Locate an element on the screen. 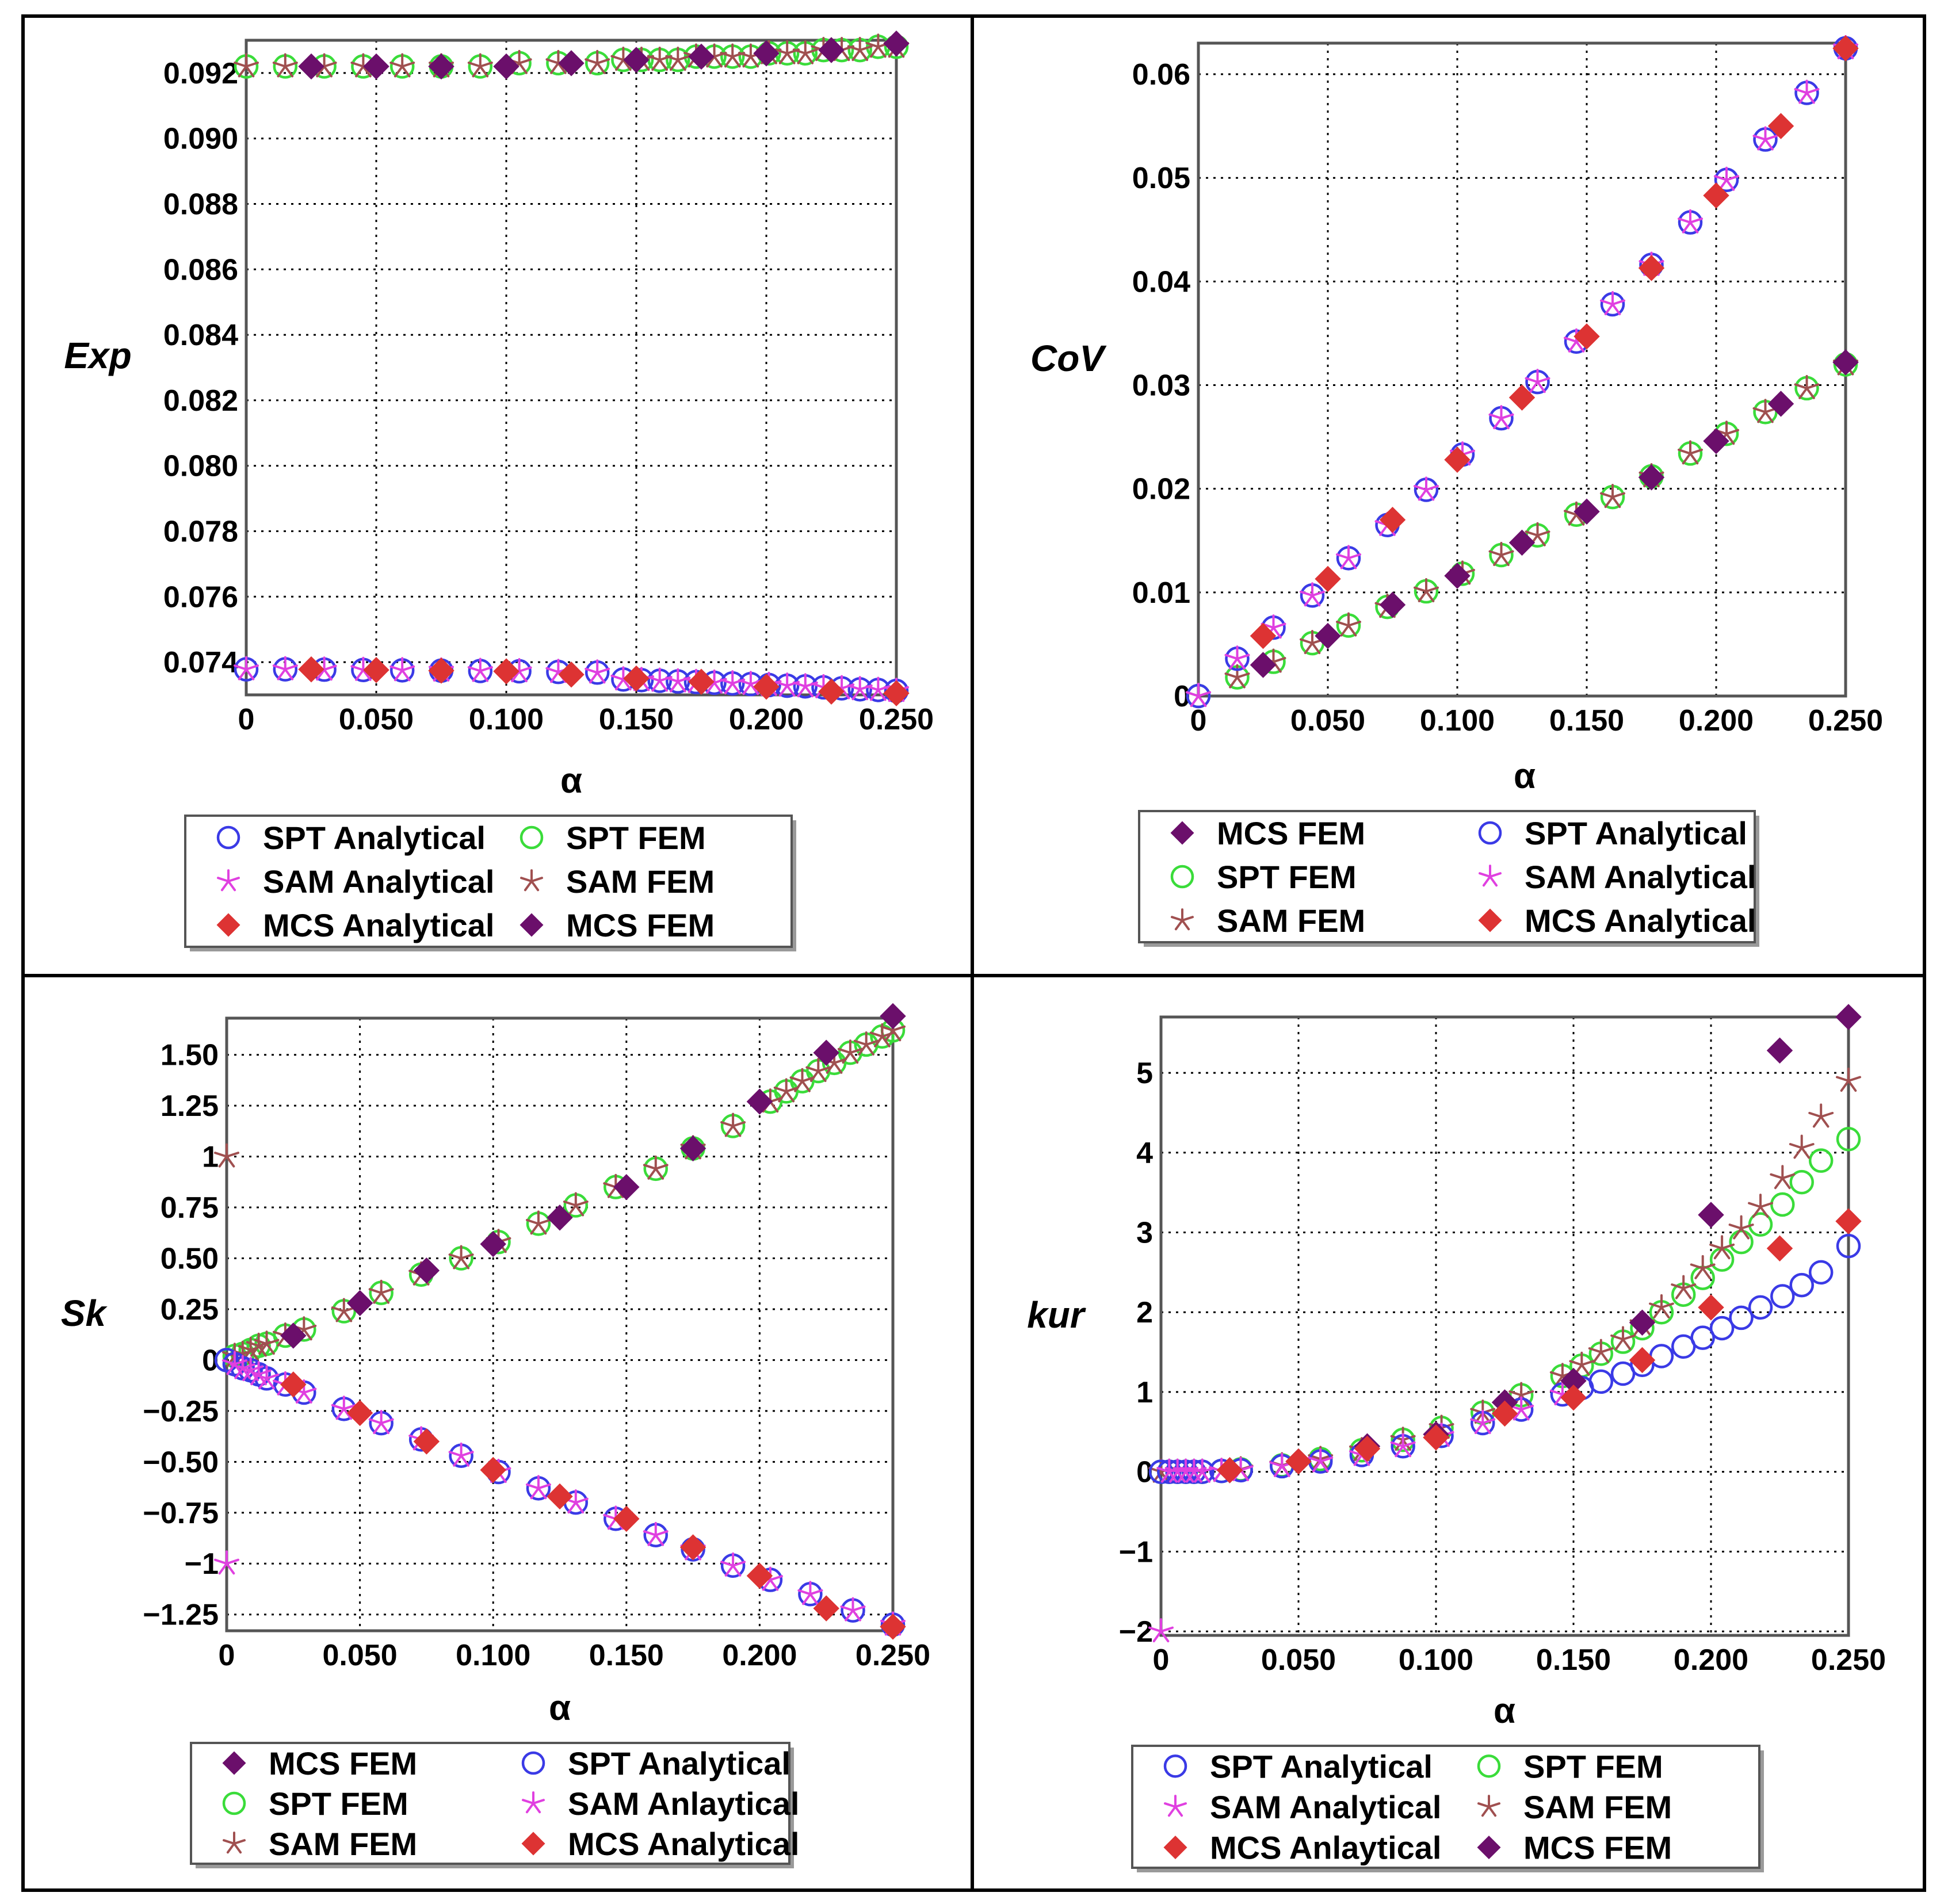 The width and height of the screenshot is (1944, 1904). legend-label: MCS Anlaytical is located at coordinates (1325, 1848).